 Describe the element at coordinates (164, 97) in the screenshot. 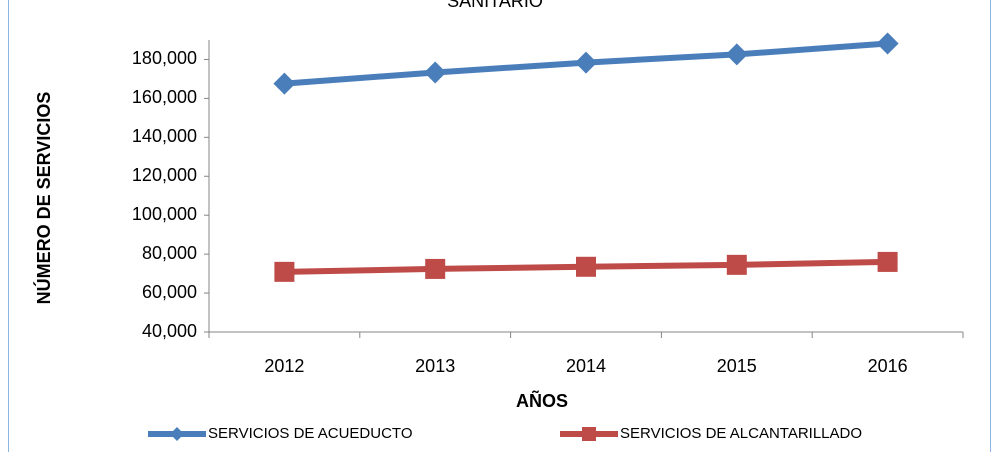

I see `y-tick-label: 160,000` at that location.